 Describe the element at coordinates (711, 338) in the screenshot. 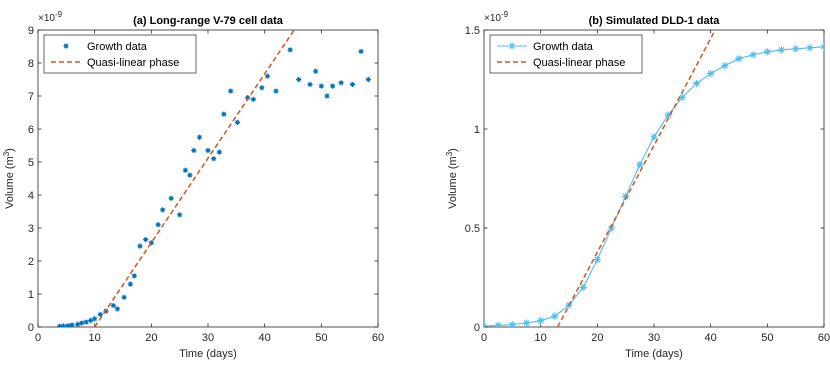

I see `x-tick-label: 40` at that location.